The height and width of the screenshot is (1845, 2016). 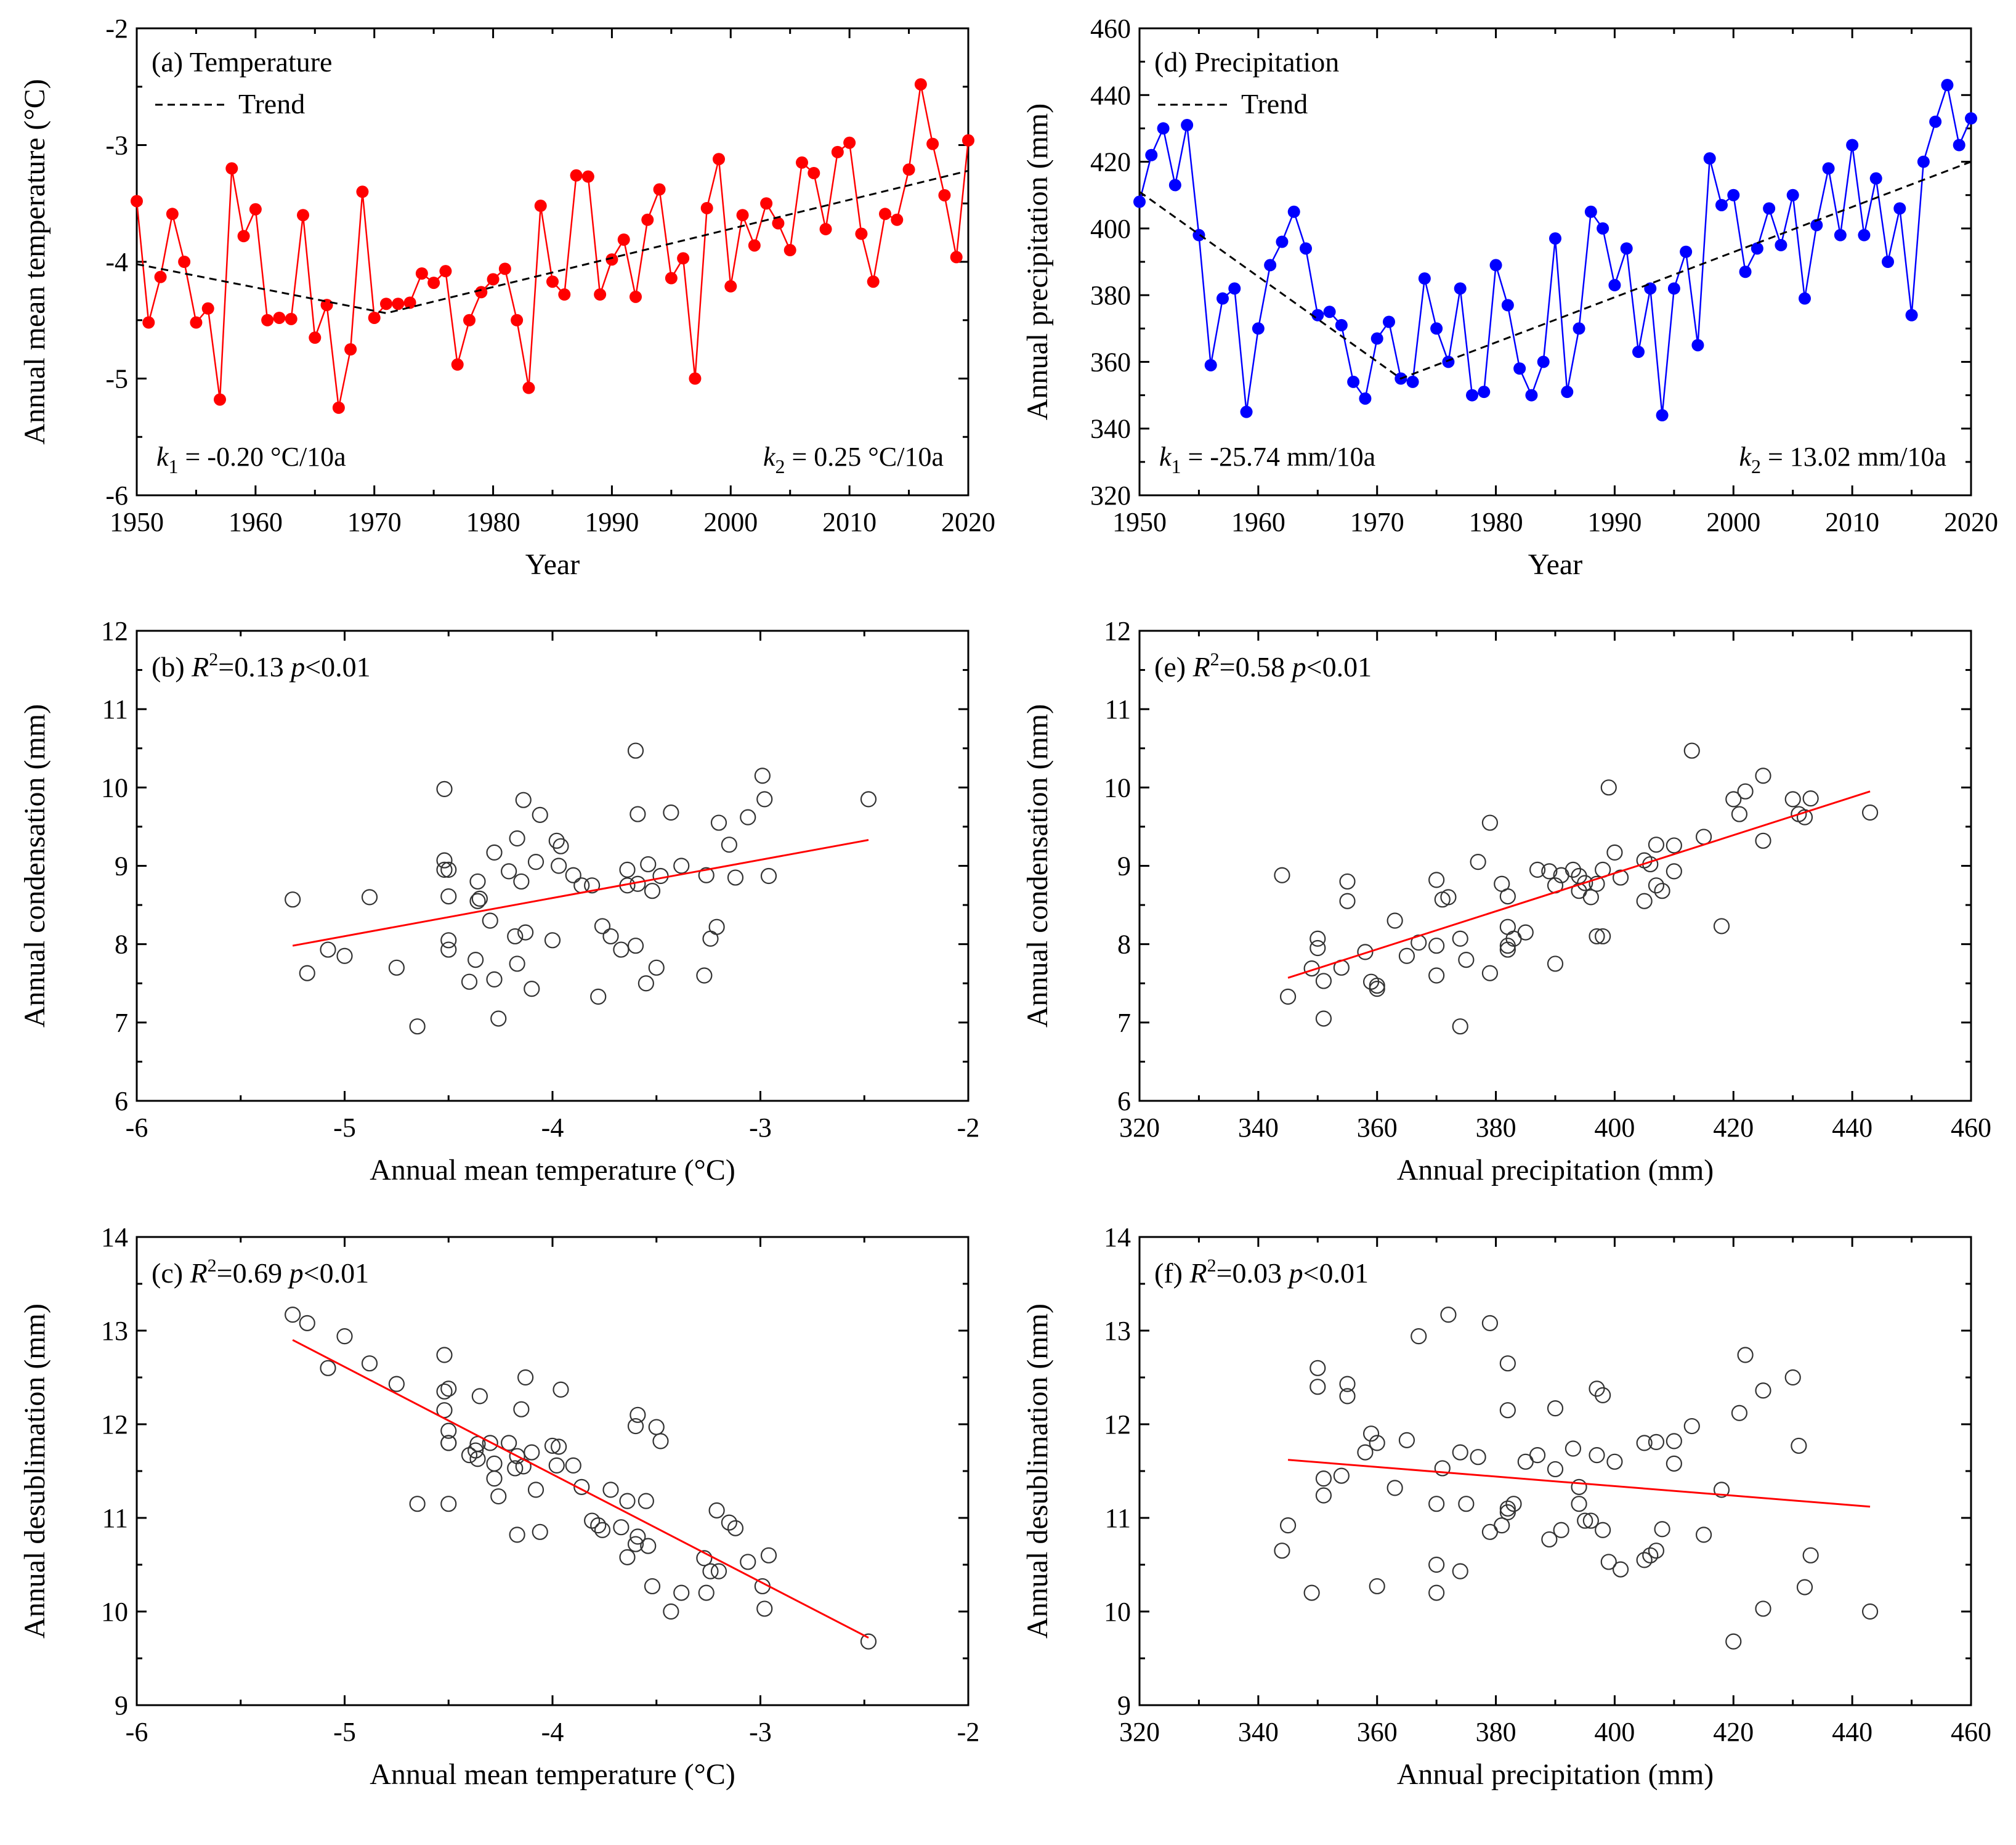 What do you see at coordinates (1249, 1273) in the screenshot?
I see `r2-value: =0.03` at bounding box center [1249, 1273].